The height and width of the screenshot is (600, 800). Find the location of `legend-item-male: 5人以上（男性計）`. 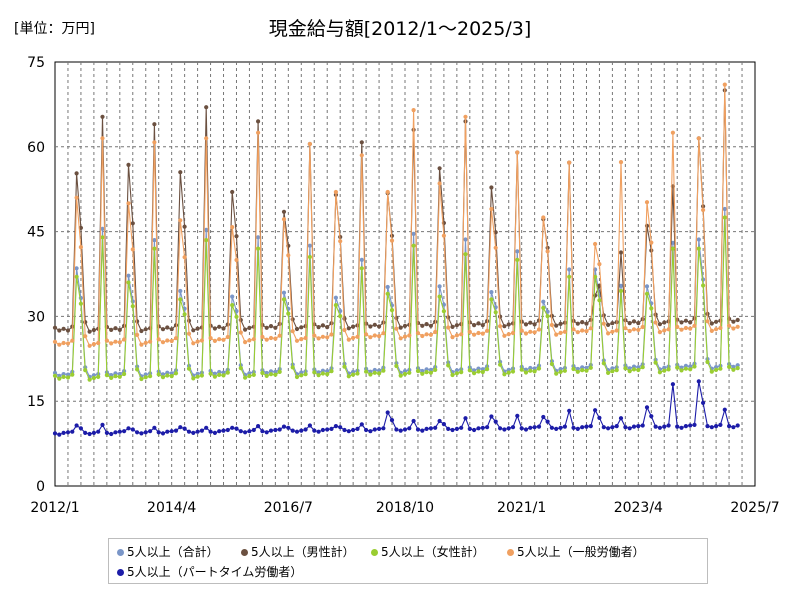

legend-item-male: 5人以上（男性計） is located at coordinates (298, 552).